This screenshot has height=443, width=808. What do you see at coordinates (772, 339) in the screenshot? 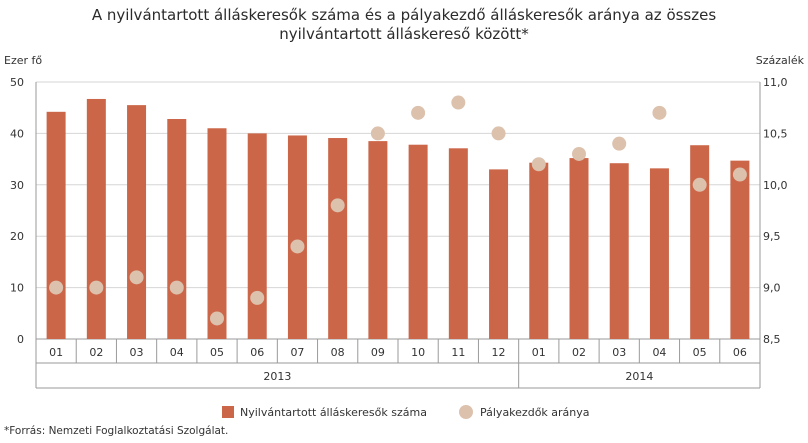
I see `y-tick-label-right: 8,5` at bounding box center [772, 339].